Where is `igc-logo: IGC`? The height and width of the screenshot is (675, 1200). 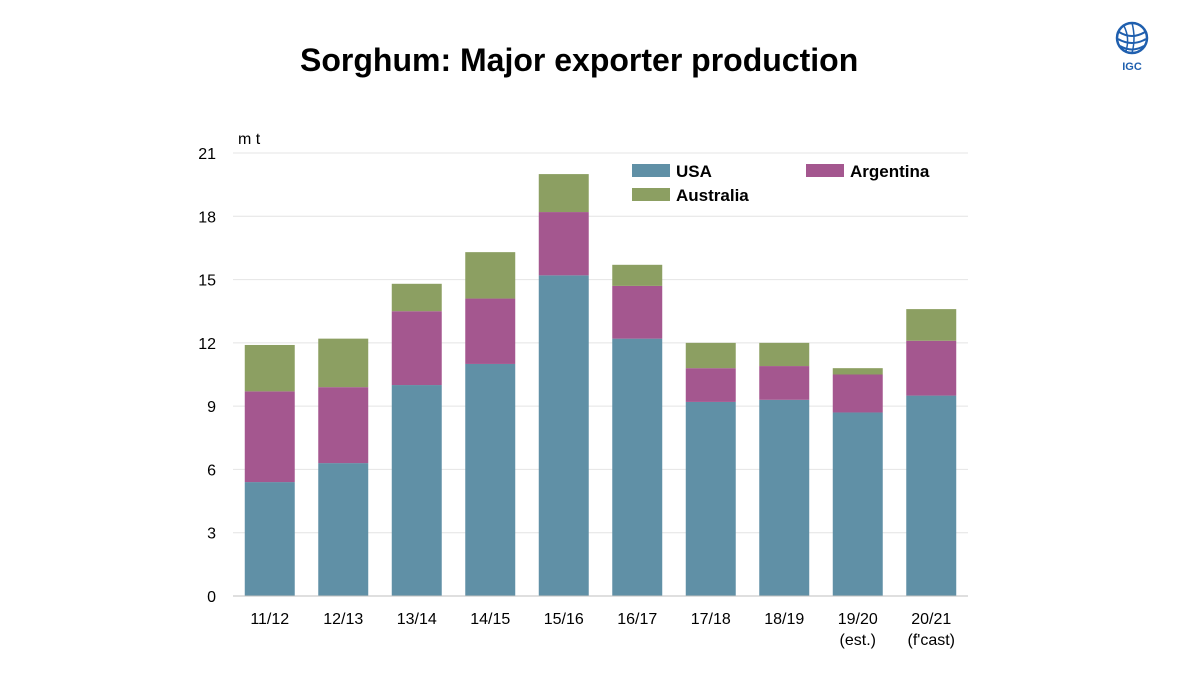 igc-logo: IGC is located at coordinates (1132, 47).